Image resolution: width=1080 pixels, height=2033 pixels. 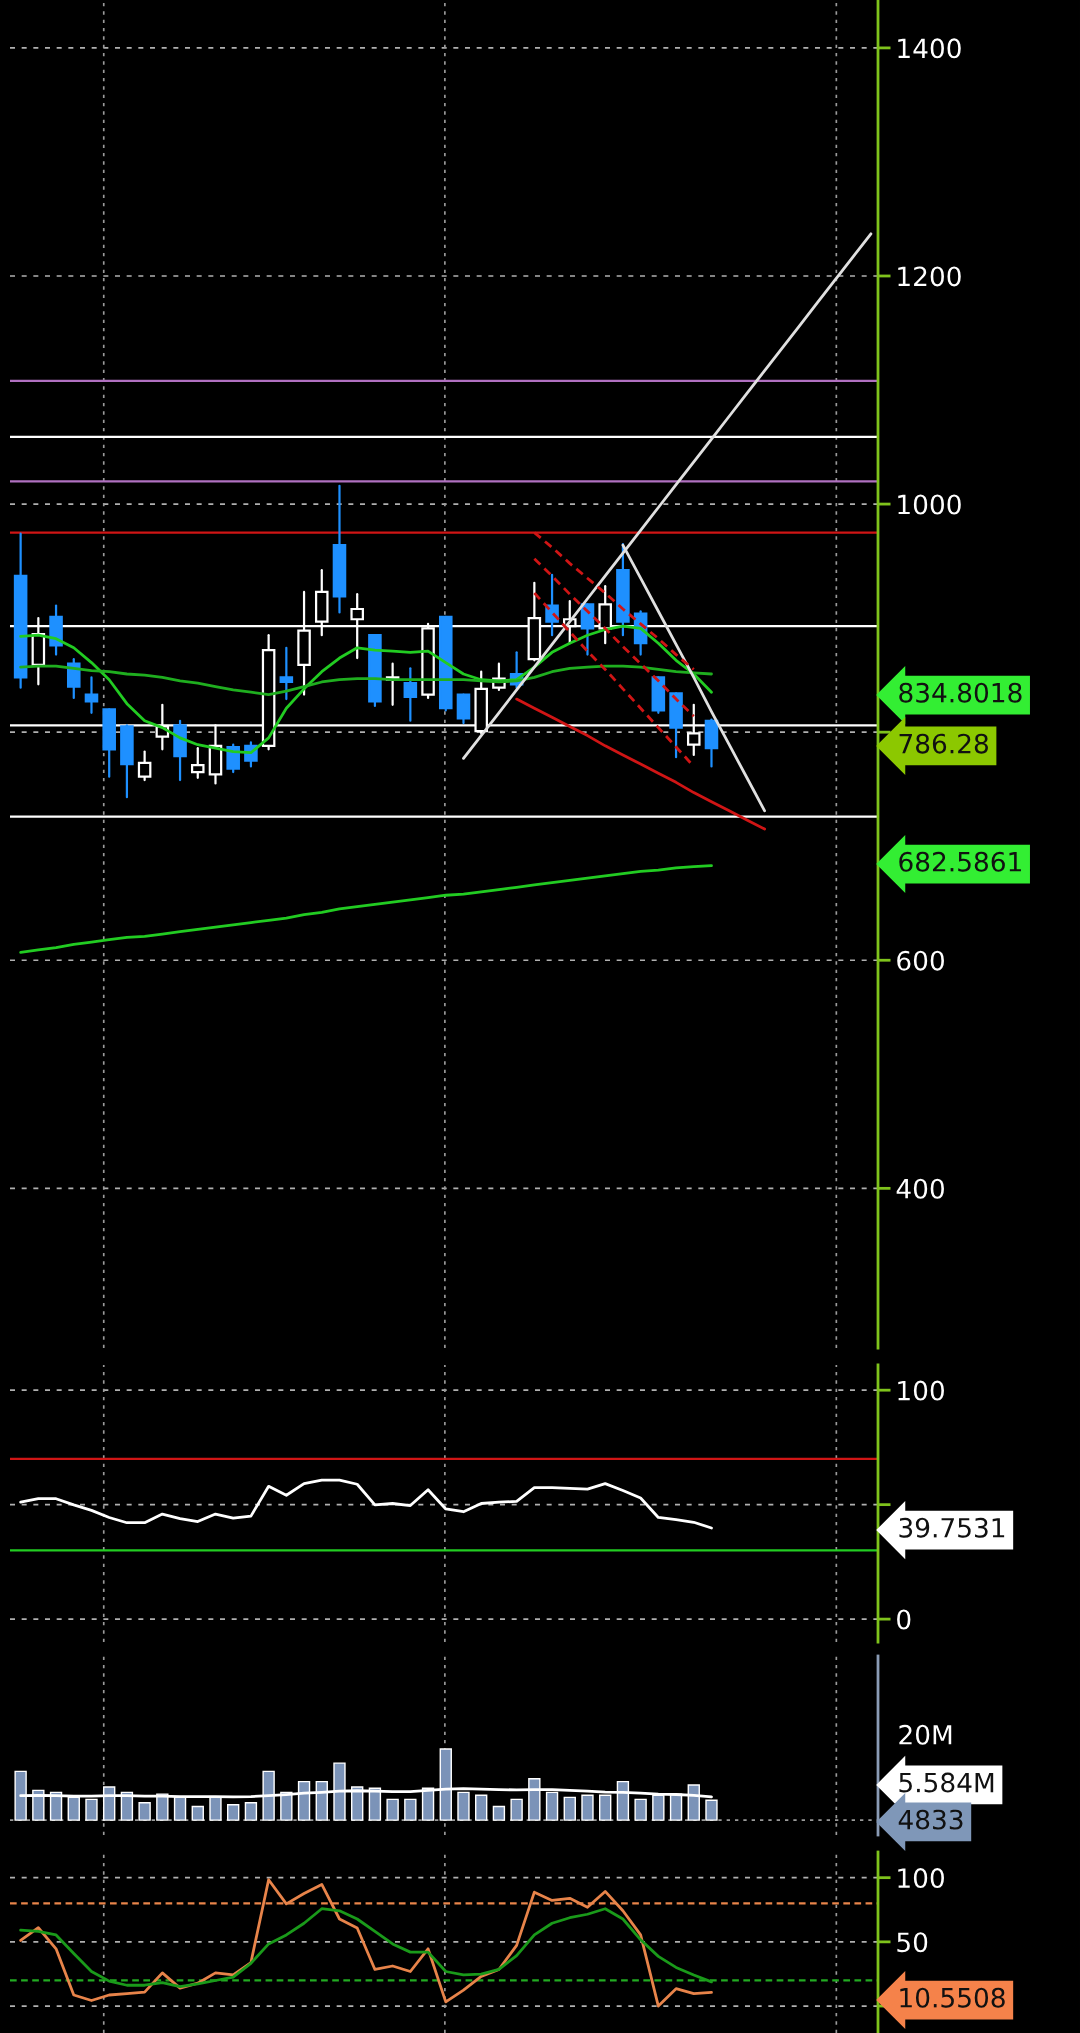 What do you see at coordinates (912, 1942) in the screenshot?
I see `y-tick-label: 50` at bounding box center [912, 1942].